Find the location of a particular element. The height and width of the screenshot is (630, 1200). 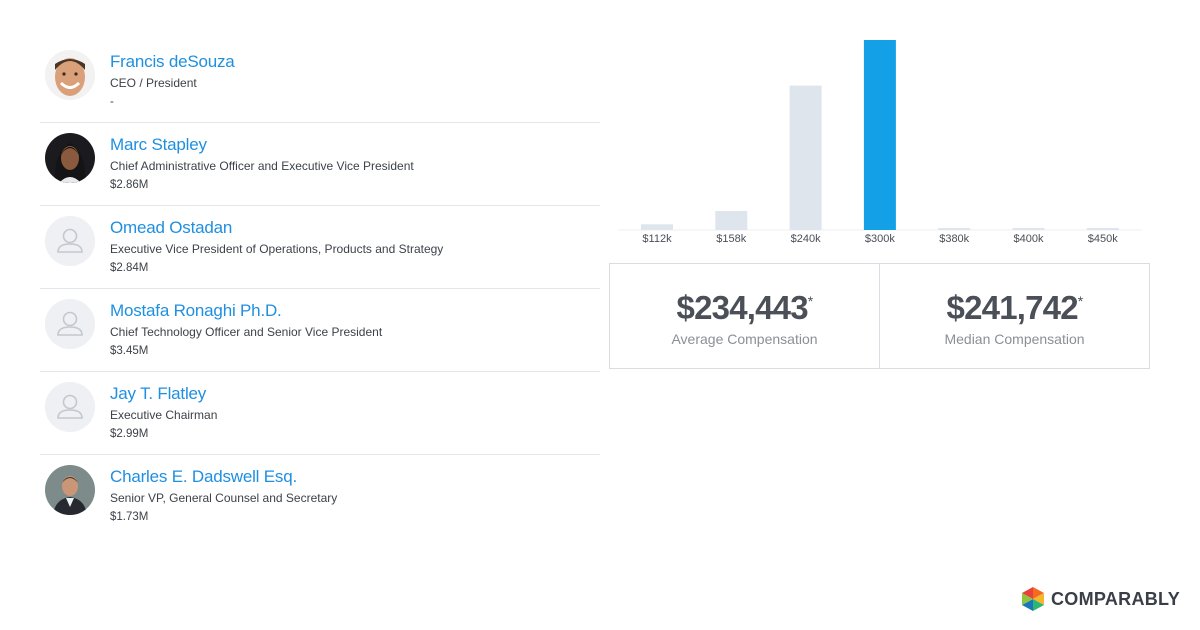

bar-112k is located at coordinates (657, 227).